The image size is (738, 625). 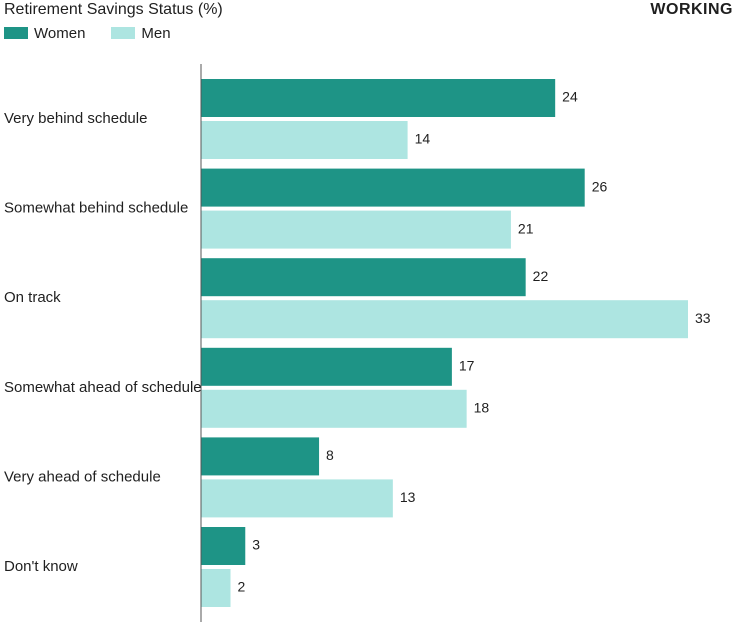 I want to click on bar-women-don-t-know, so click(x=223, y=546).